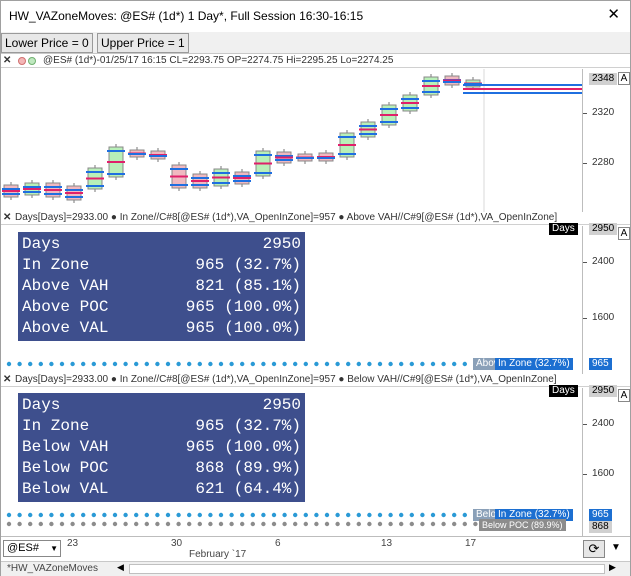  I want to click on workspace-tab: *HW_VAZoneMoves, so click(52, 568).